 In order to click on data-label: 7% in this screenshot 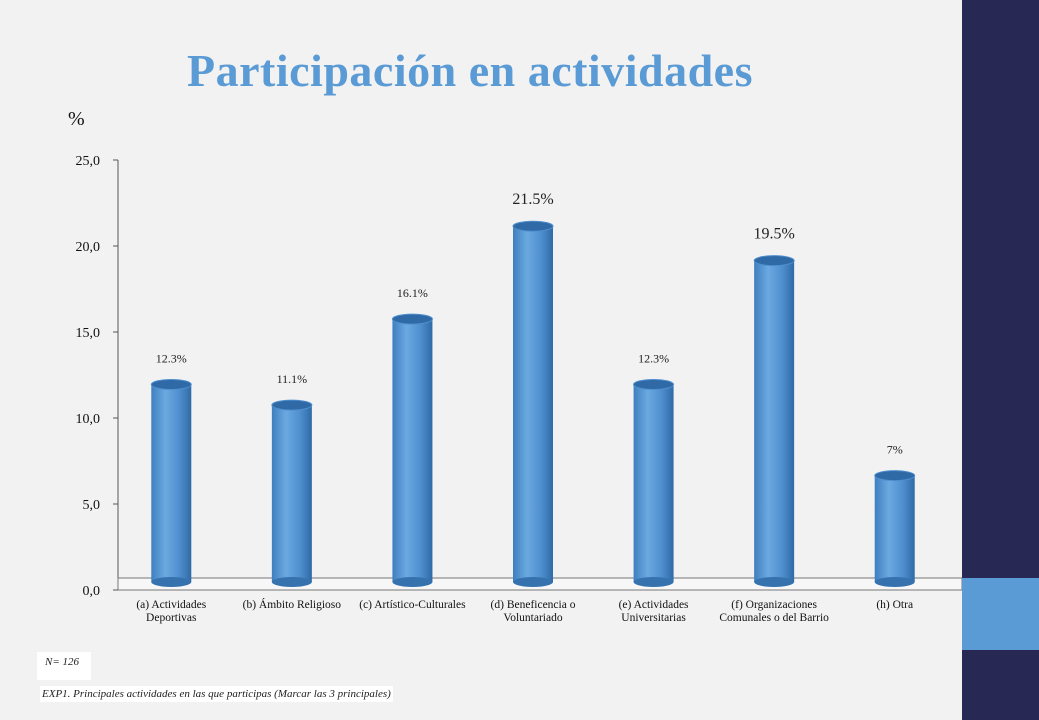, I will do `click(895, 450)`.